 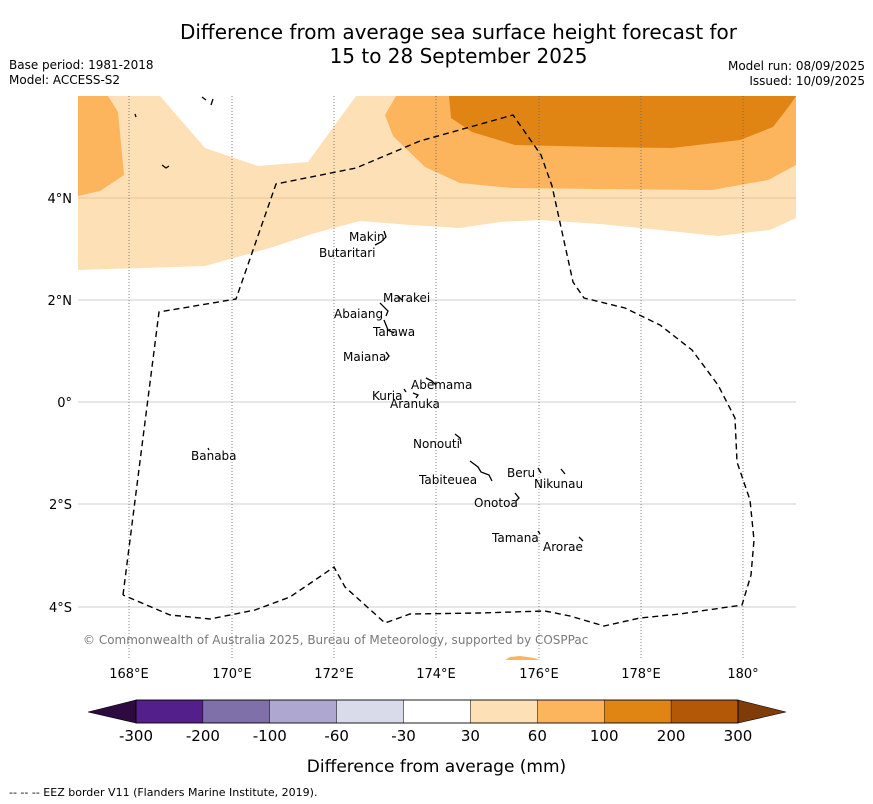 What do you see at coordinates (270, 736) in the screenshot?
I see `colorbar-tick-label: -100` at bounding box center [270, 736].